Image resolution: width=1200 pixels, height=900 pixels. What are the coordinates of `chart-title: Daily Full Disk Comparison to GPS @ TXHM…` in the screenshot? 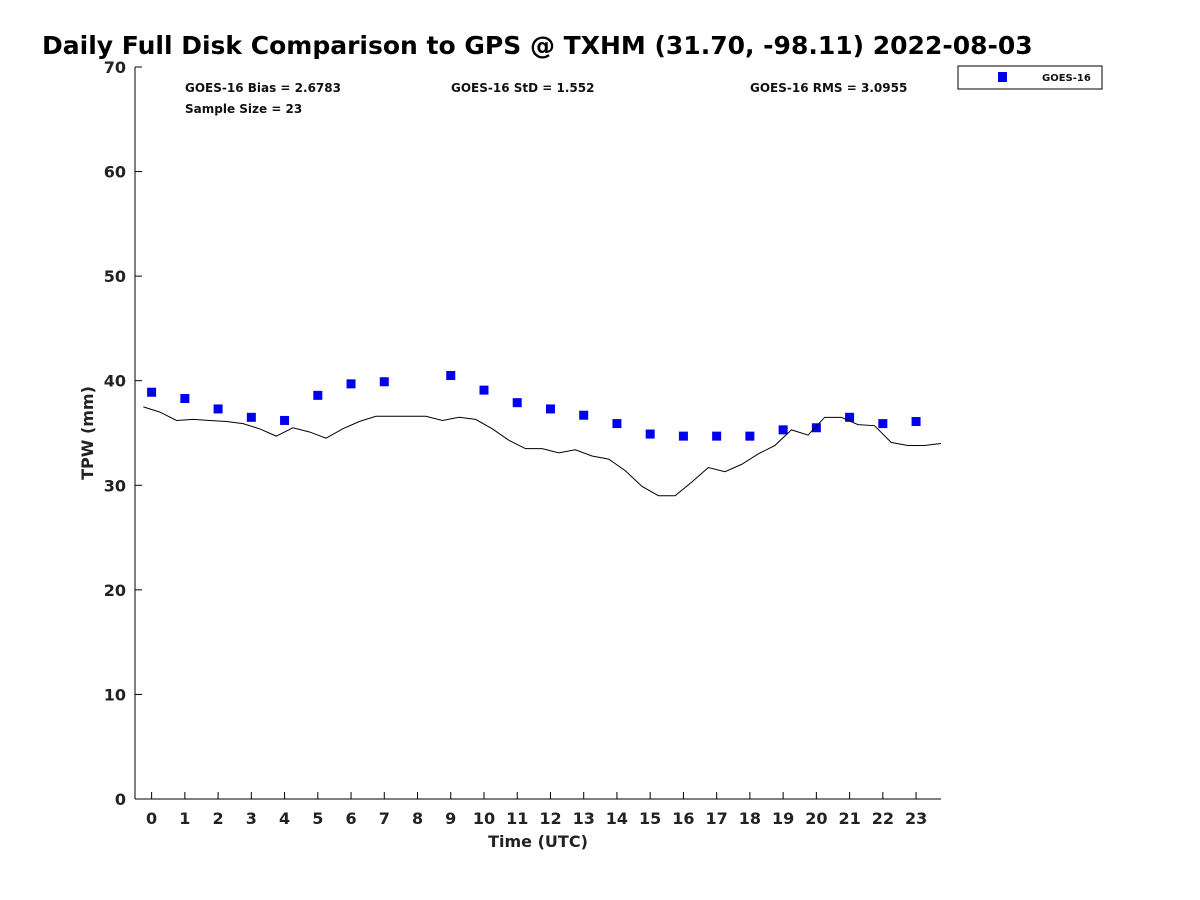 It's located at (537, 45).